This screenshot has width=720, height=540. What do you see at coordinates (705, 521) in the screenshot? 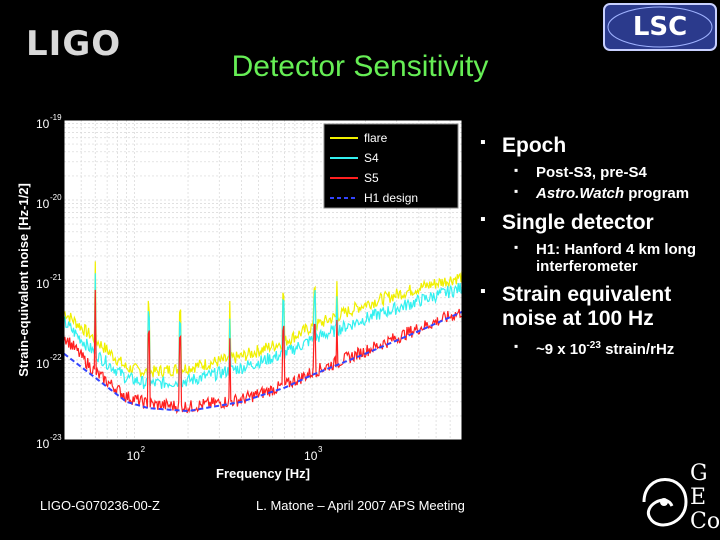
I see `geo-letter-co: Co` at bounding box center [705, 521].